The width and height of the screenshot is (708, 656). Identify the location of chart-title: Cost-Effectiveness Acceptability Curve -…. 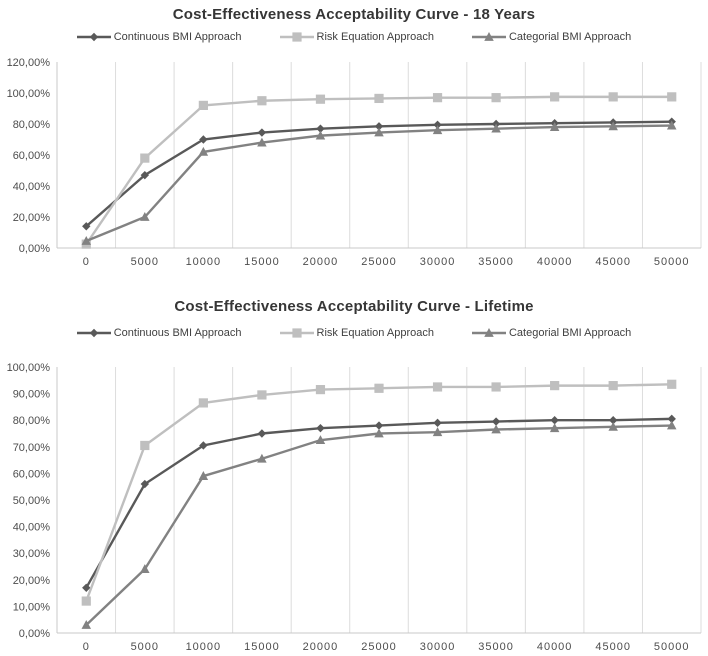
(354, 14).